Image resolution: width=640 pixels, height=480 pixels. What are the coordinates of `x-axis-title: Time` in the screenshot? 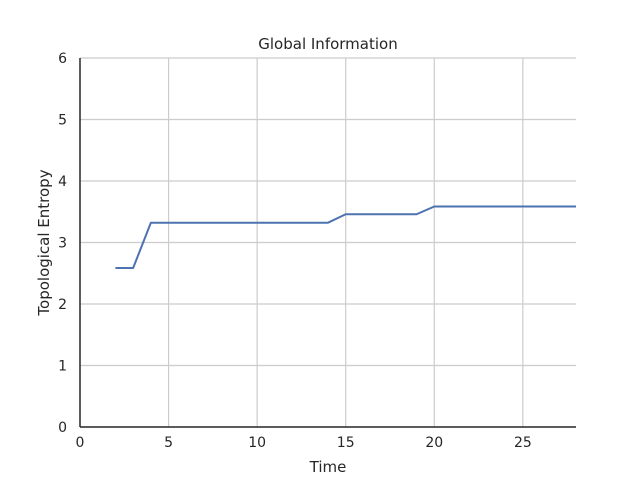 It's located at (328, 467).